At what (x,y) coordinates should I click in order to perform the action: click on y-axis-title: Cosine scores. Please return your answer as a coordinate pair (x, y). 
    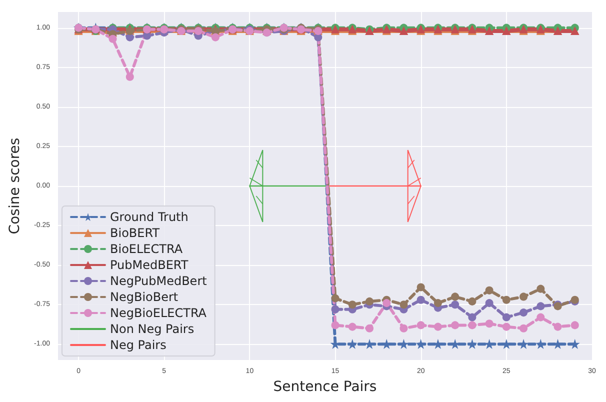
    Looking at the image, I should click on (15, 186).